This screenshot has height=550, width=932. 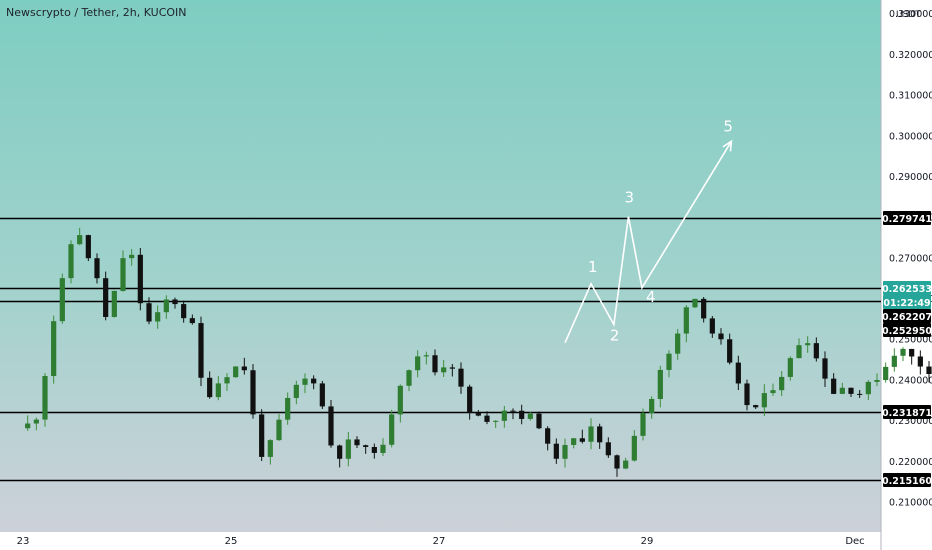 I want to click on price-badge-label: 01:22:49, so click(x=906, y=303).